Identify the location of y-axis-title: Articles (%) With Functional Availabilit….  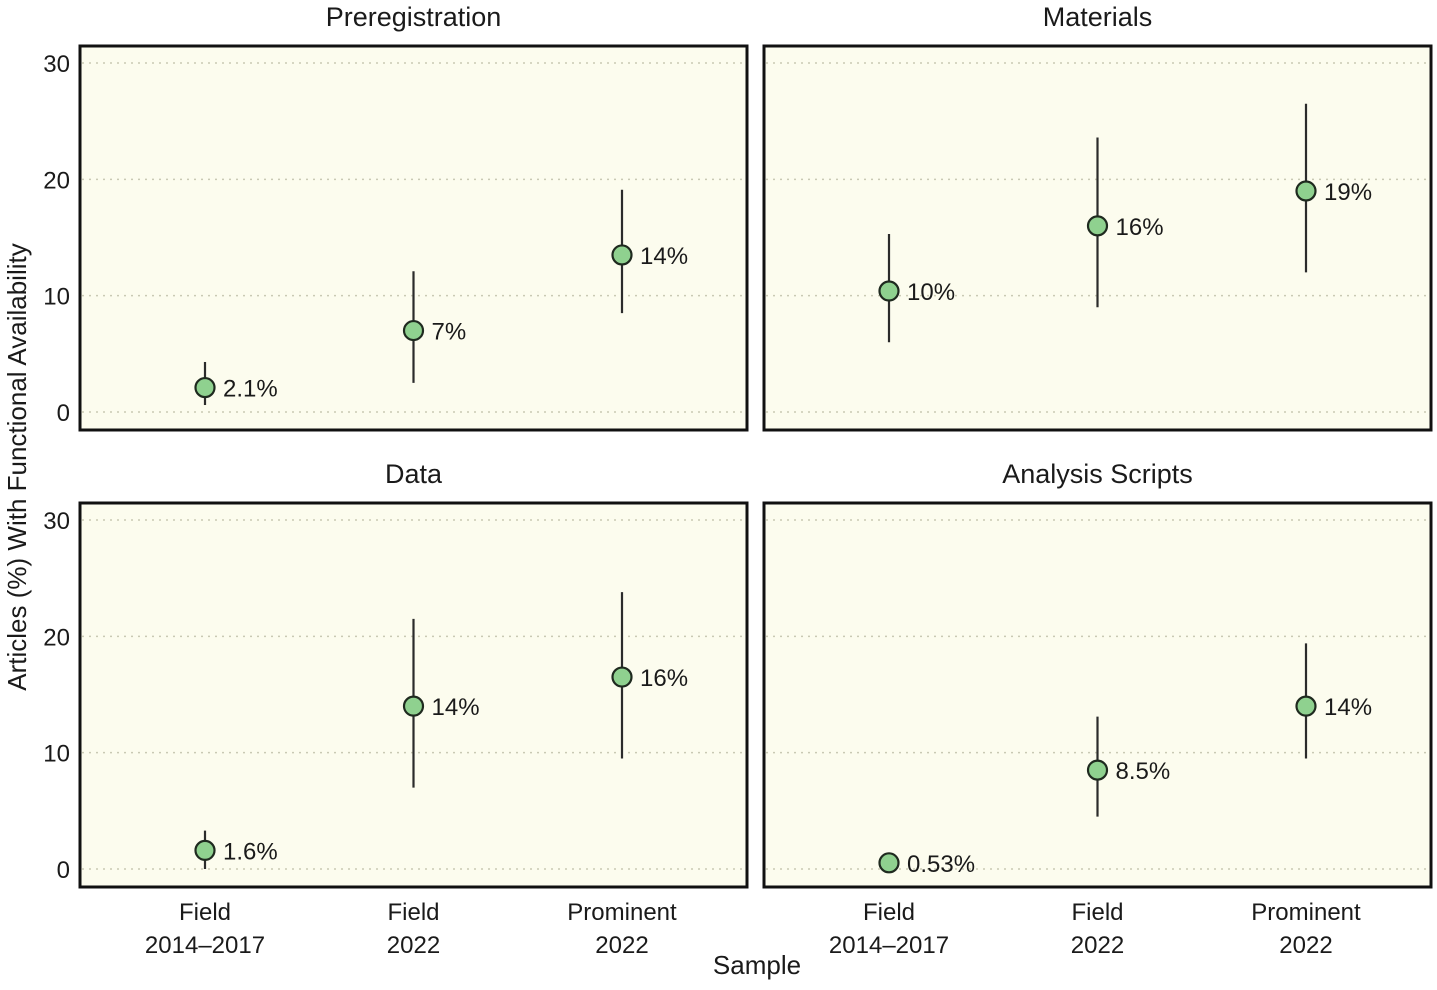
(17, 466).